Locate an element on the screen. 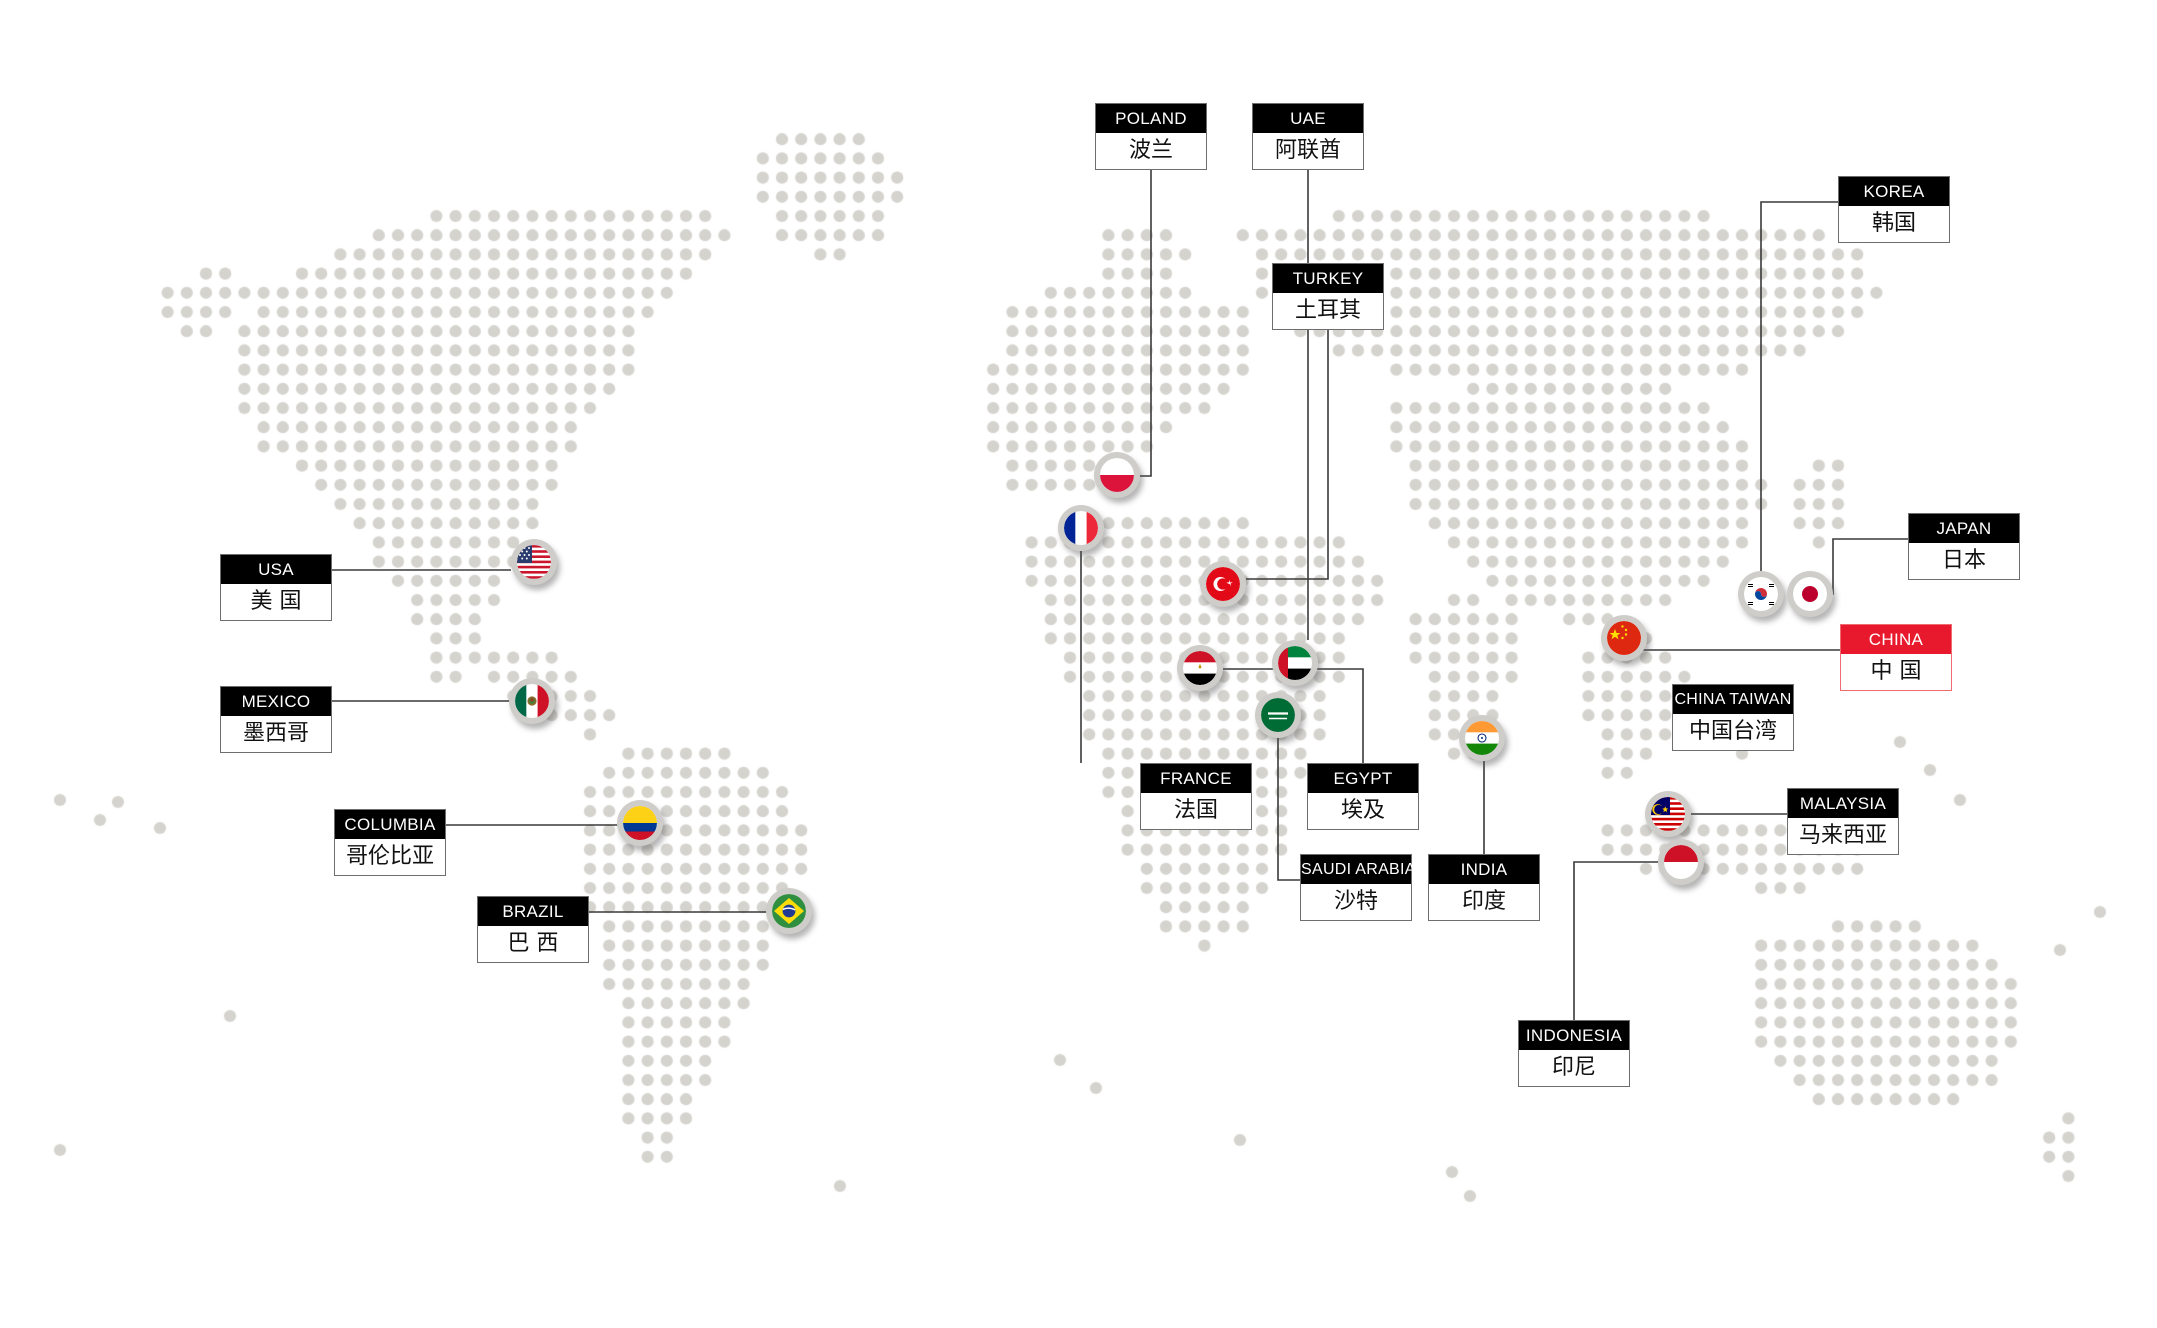 The height and width of the screenshot is (1328, 2157). country-name-zh: 阿联酋 is located at coordinates (1308, 151).